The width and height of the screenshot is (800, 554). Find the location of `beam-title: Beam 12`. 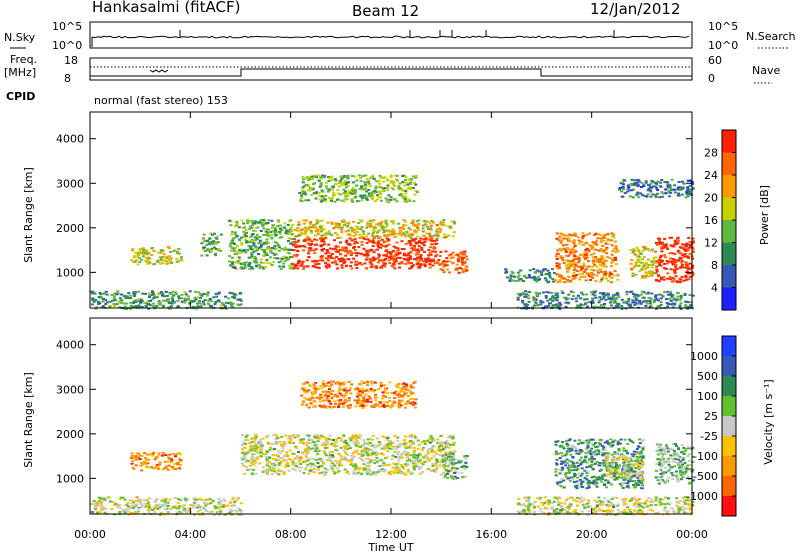

beam-title: Beam 12 is located at coordinates (385, 11).